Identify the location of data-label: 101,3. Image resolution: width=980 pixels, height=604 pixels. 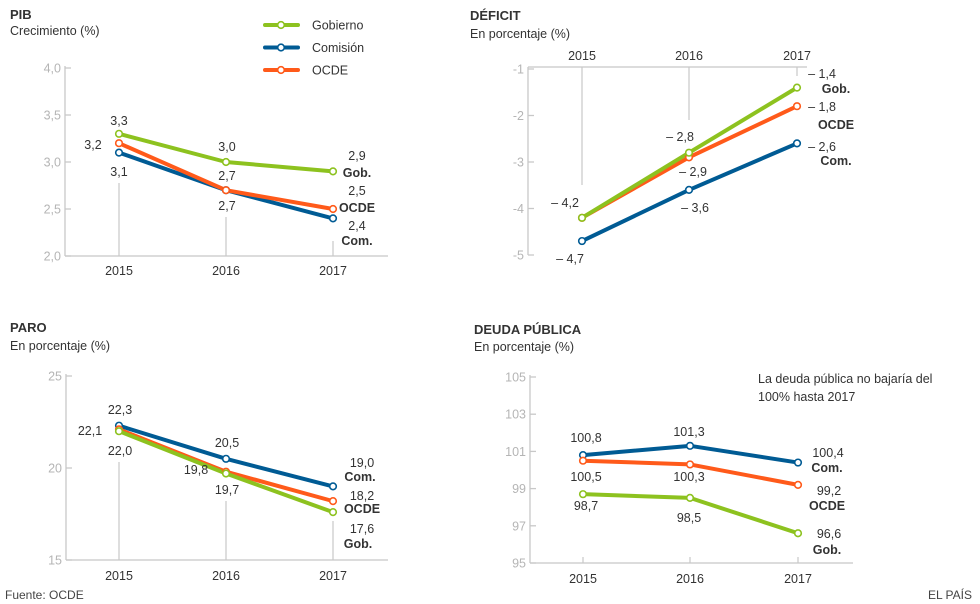
(688, 432).